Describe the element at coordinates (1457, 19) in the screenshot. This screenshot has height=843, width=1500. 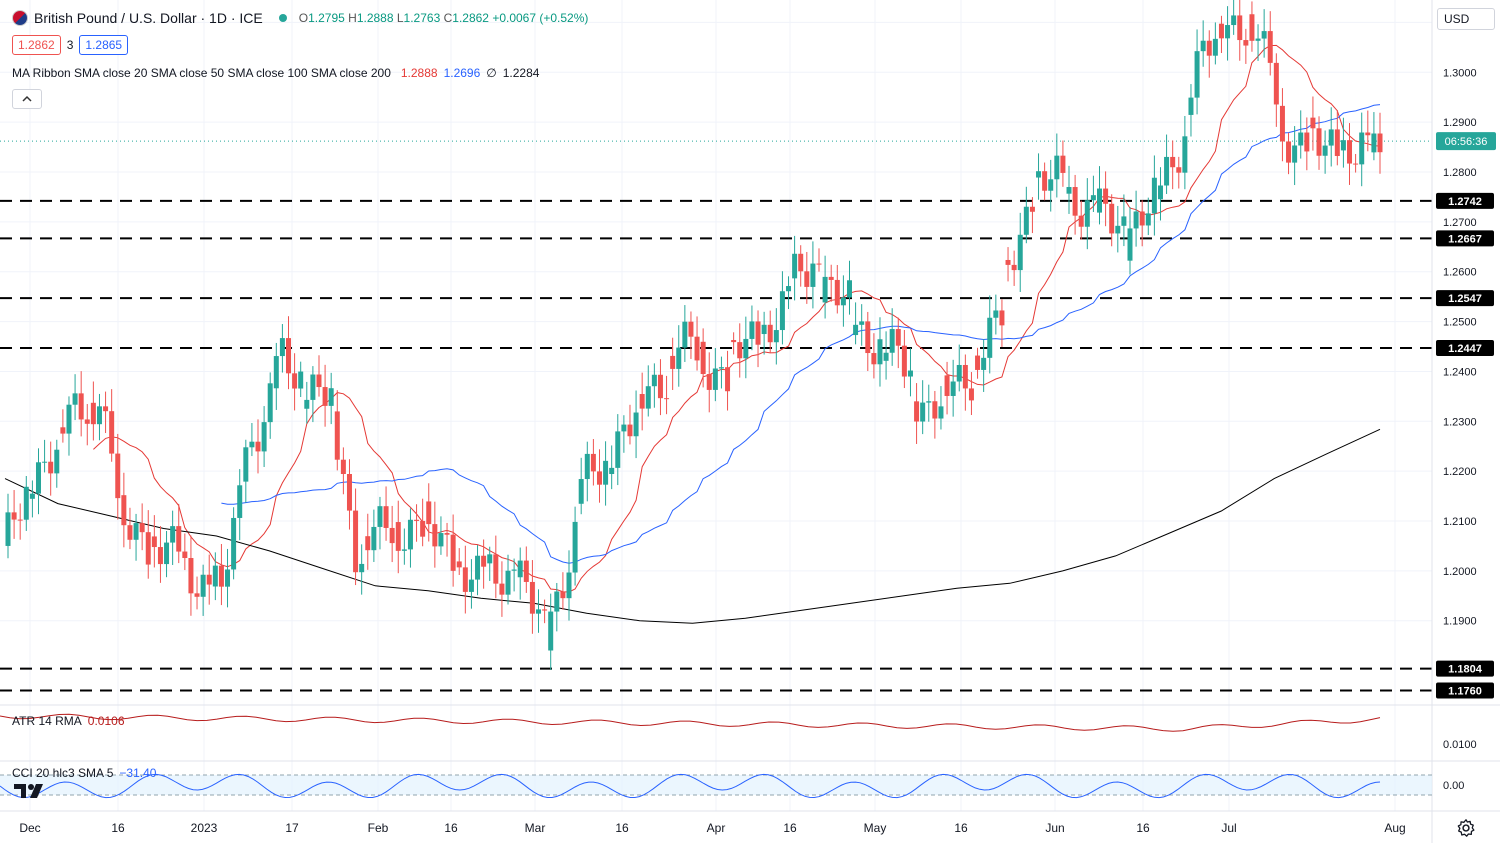
I see `currency-label: USD` at that location.